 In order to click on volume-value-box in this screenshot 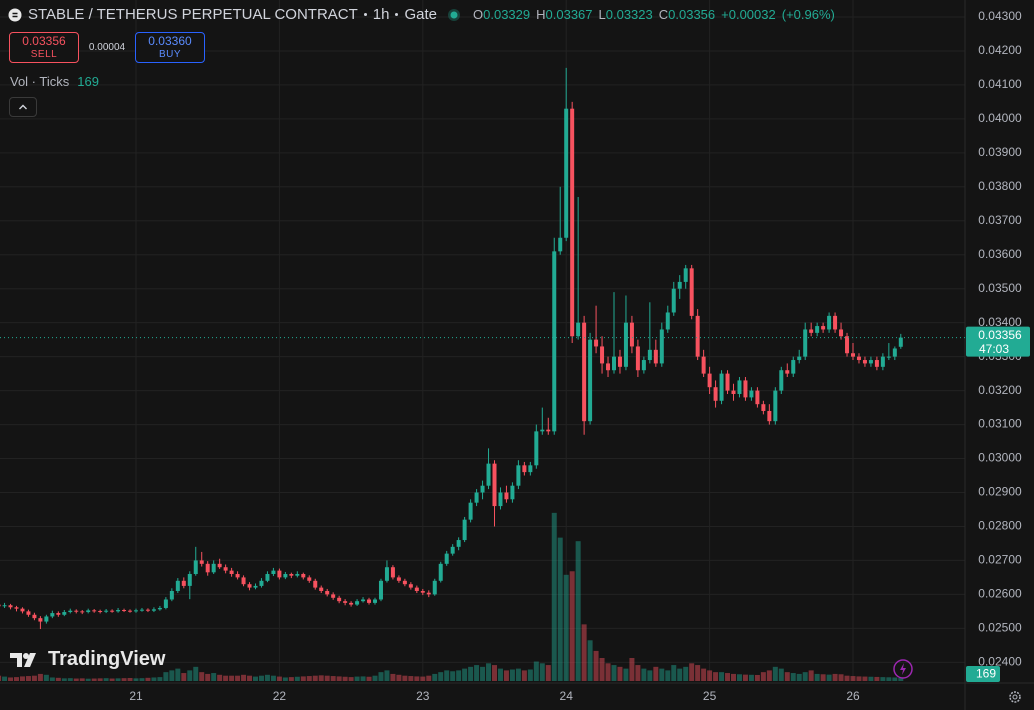, I will do `click(983, 674)`.